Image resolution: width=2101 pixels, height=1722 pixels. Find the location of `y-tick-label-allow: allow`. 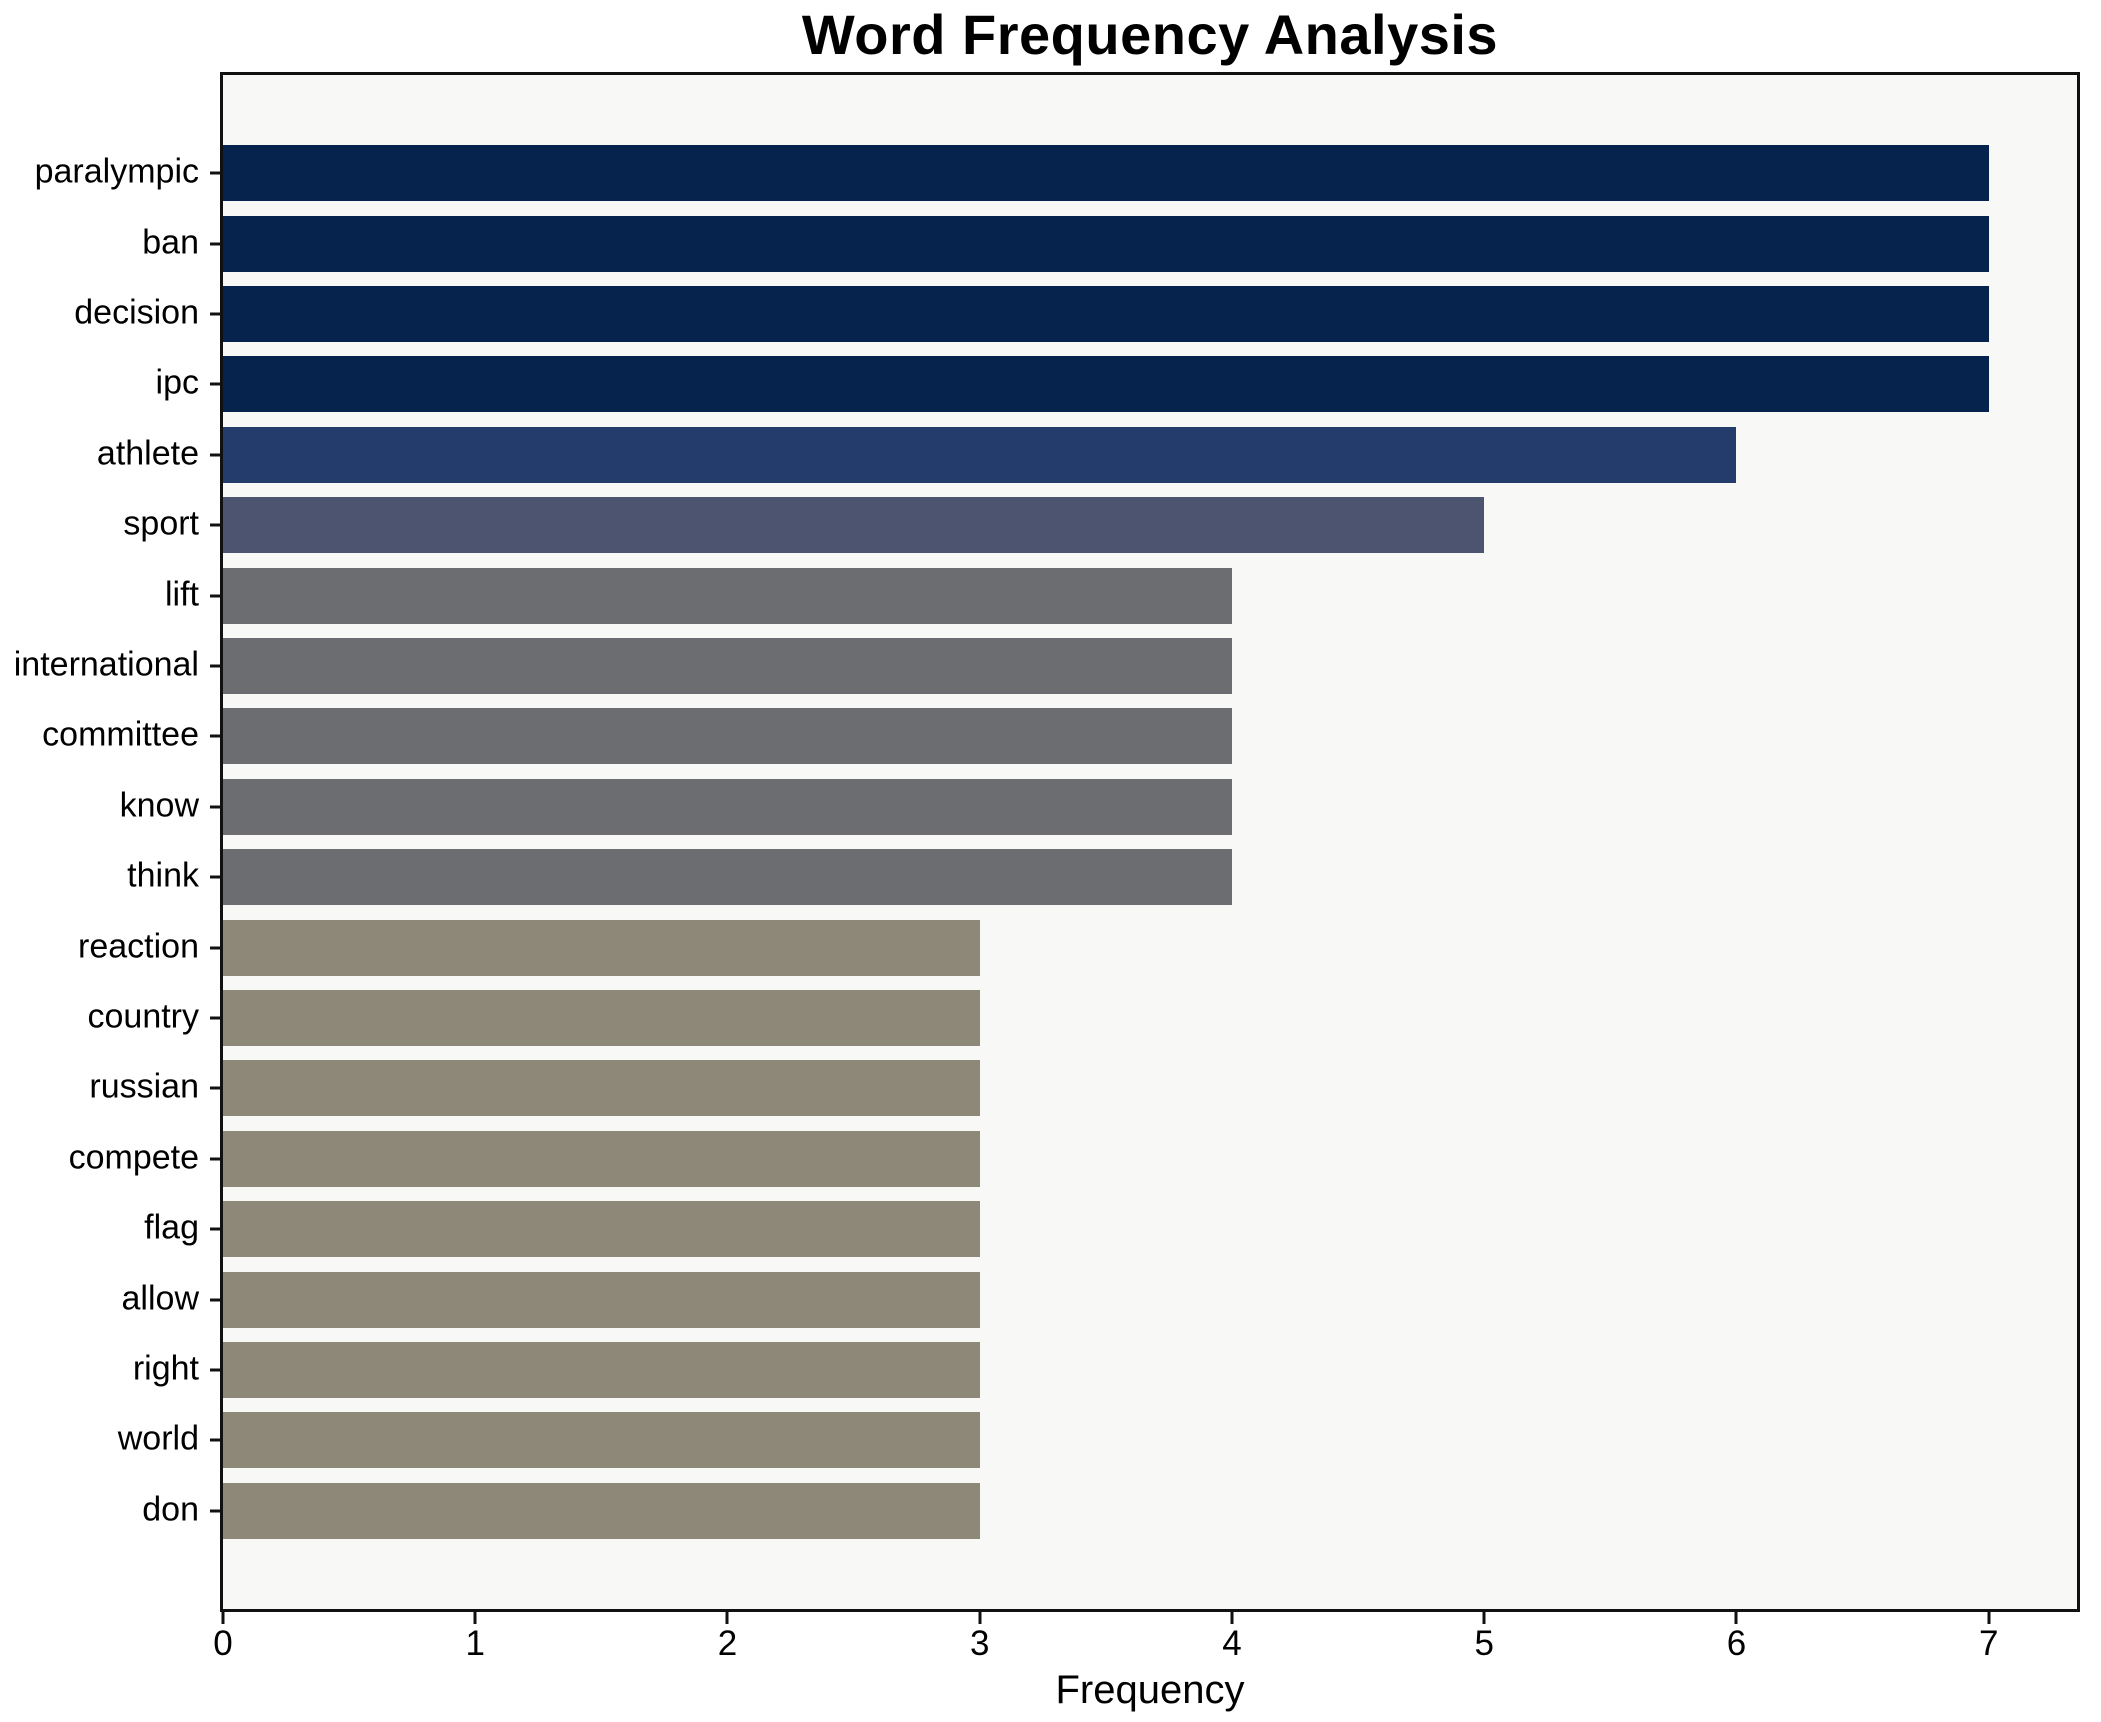

y-tick-label-allow: allow is located at coordinates (160, 1298).